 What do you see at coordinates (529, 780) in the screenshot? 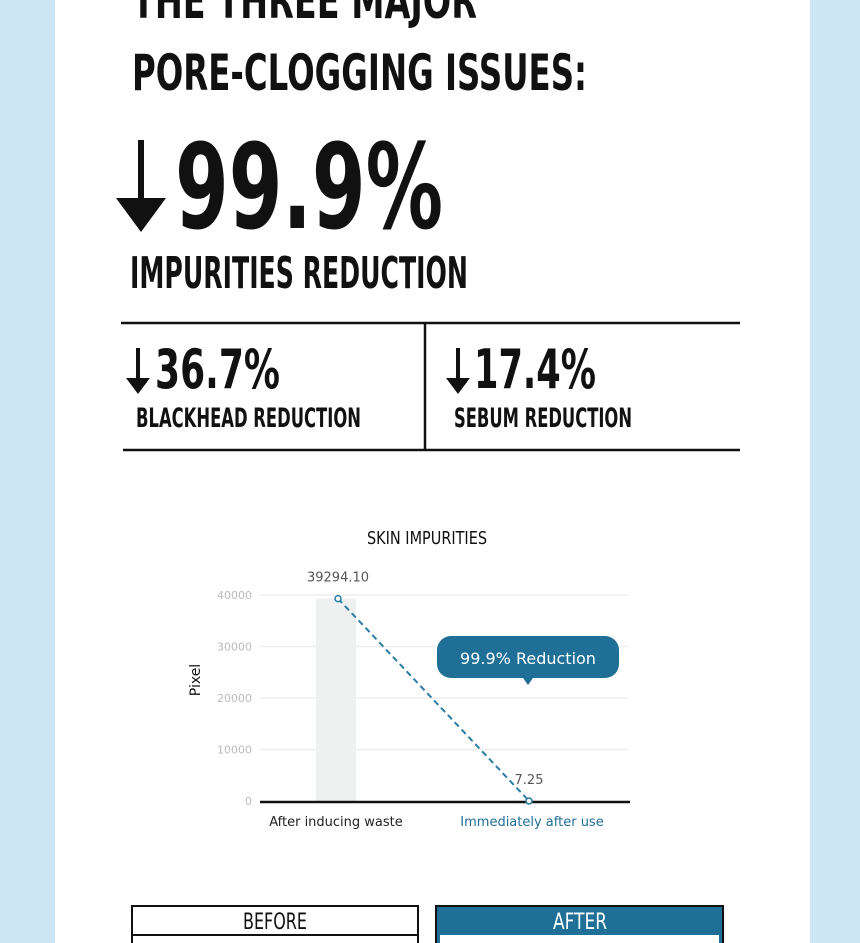
I see `value-label: 7.25` at bounding box center [529, 780].